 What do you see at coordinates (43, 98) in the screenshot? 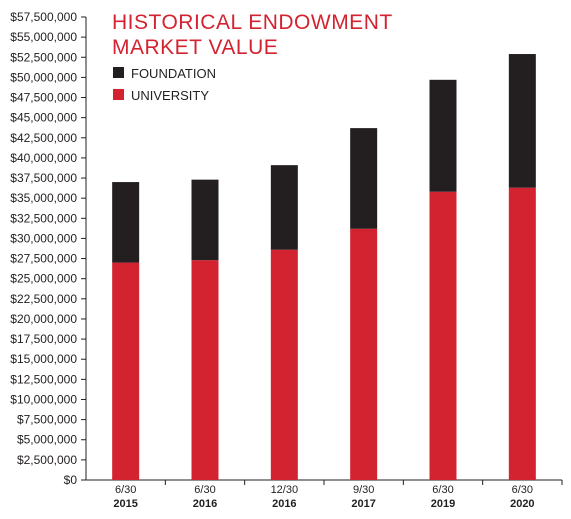
I see `y-tick-label: $47,500,000` at bounding box center [43, 98].